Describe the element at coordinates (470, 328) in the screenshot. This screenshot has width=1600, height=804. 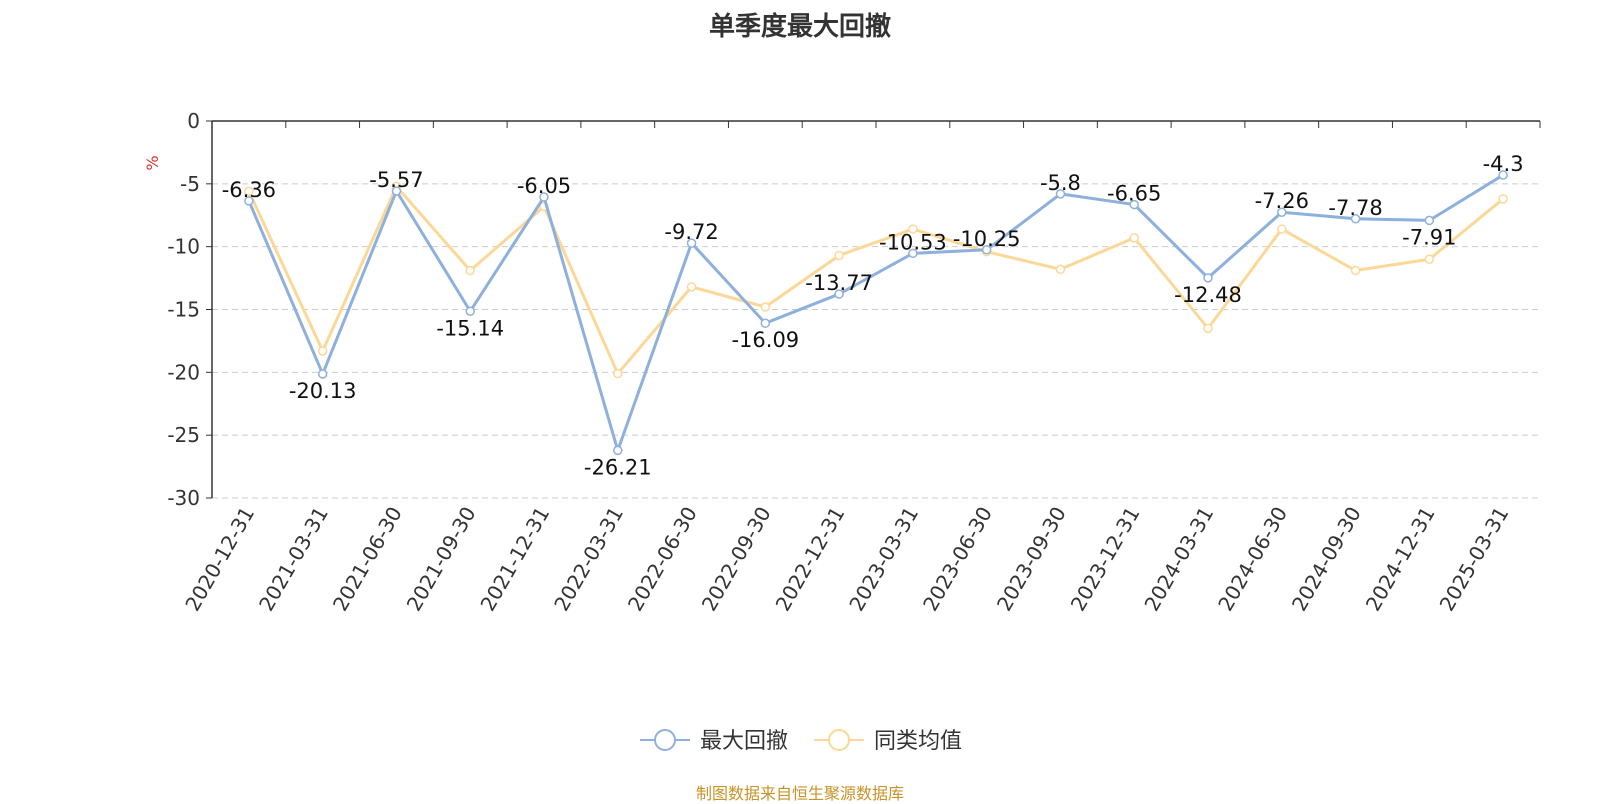
I see `data-label: -15.14` at that location.